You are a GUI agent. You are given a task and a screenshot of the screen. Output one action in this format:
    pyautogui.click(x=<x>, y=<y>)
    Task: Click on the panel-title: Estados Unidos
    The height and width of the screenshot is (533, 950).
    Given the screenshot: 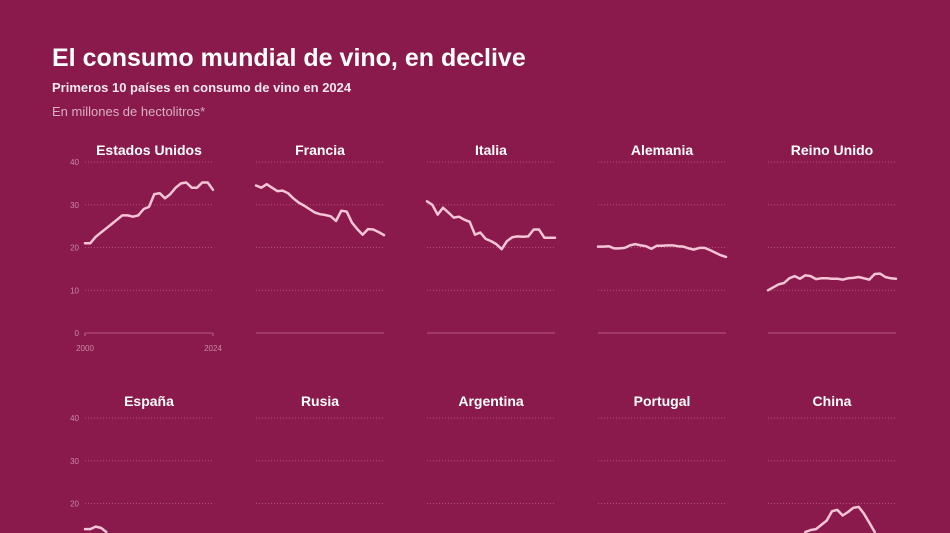 What is the action you would take?
    pyautogui.click(x=149, y=150)
    